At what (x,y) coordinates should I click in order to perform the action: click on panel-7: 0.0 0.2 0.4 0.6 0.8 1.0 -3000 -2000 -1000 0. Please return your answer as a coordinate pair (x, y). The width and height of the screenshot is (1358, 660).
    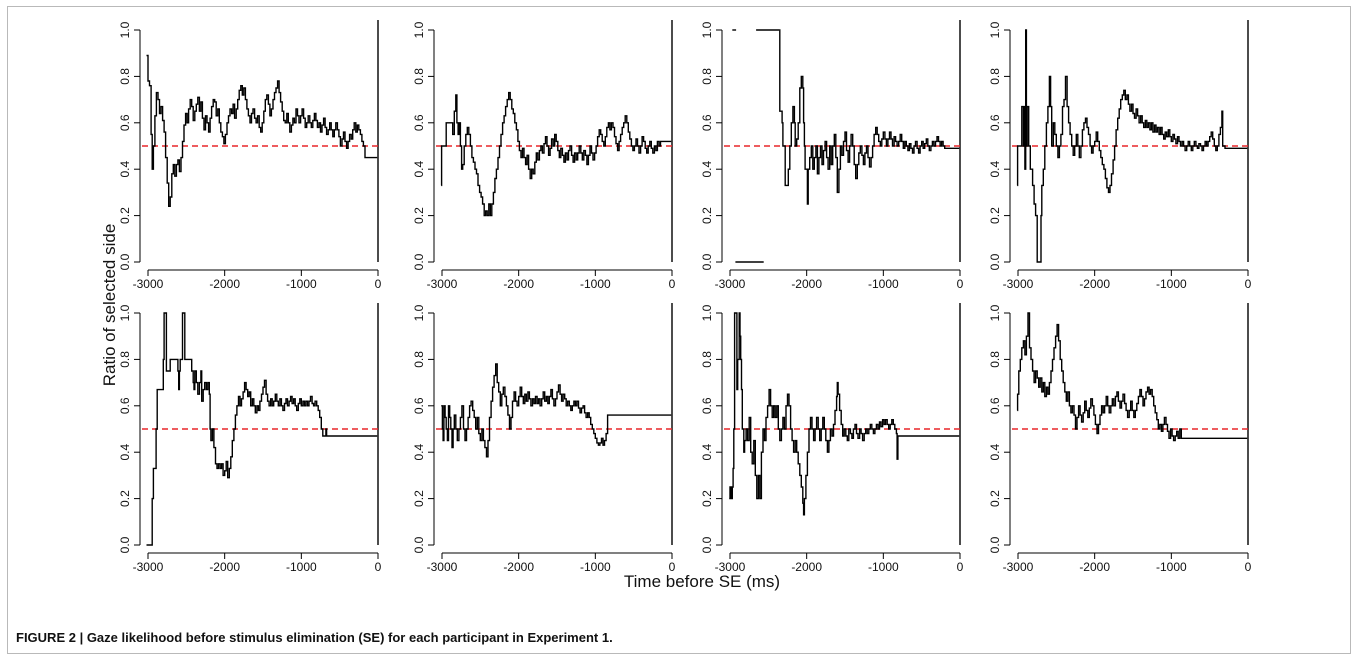
    Looking at the image, I should click on (832, 438).